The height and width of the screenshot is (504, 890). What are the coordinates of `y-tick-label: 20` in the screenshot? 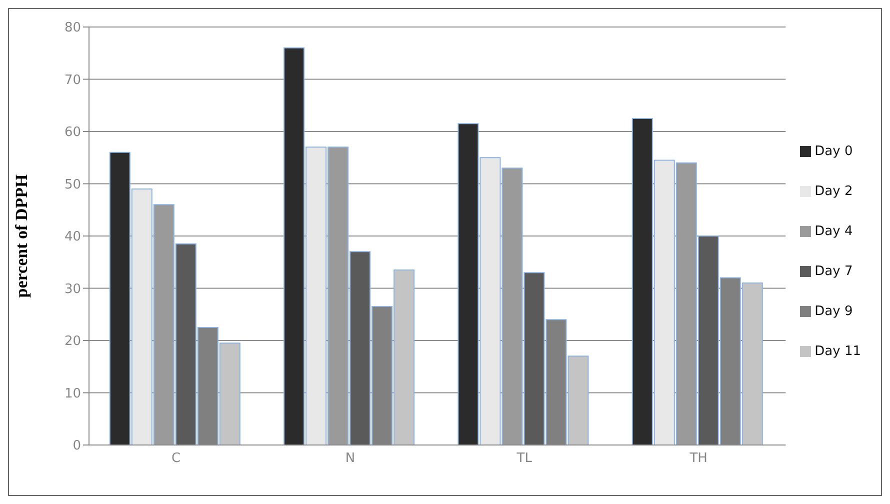 It's located at (72, 342).